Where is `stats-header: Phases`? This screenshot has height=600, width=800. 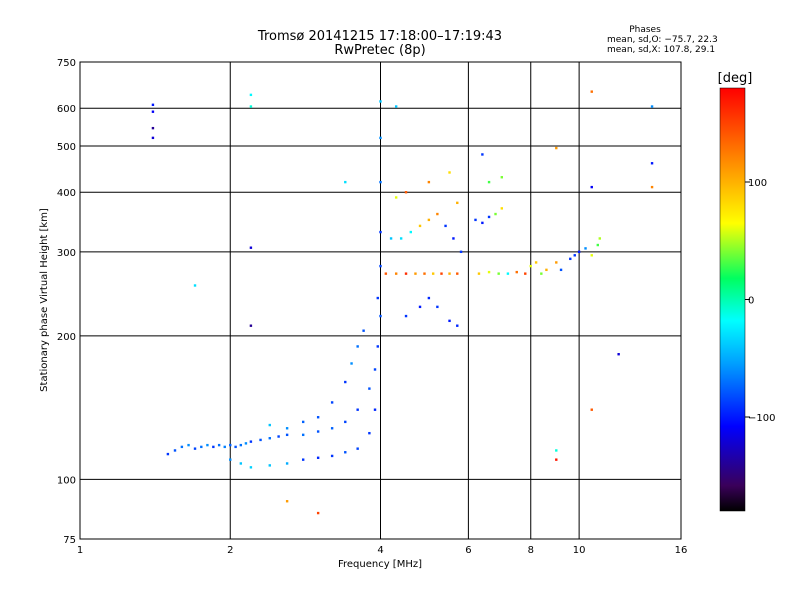
stats-header: Phases is located at coordinates (645, 30).